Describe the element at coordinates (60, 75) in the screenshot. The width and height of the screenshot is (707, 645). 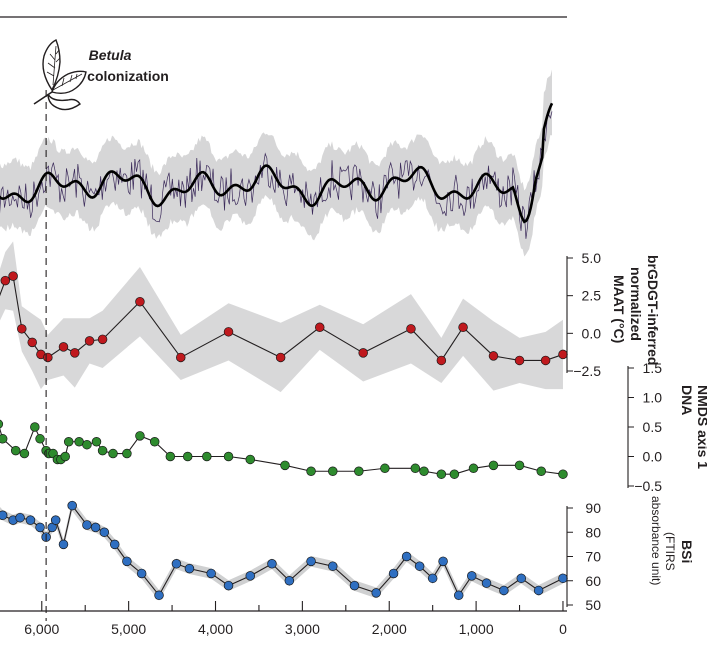
I see `birch-leaf-icon` at that location.